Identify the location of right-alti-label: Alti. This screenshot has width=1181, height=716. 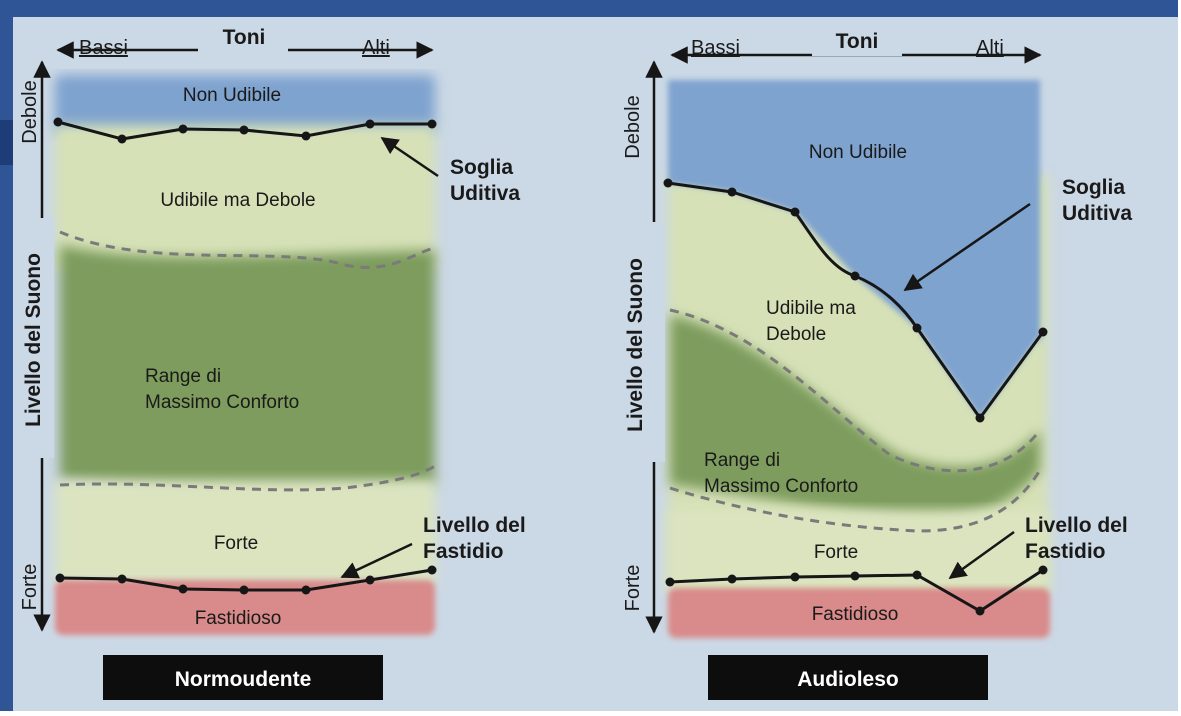
(990, 48).